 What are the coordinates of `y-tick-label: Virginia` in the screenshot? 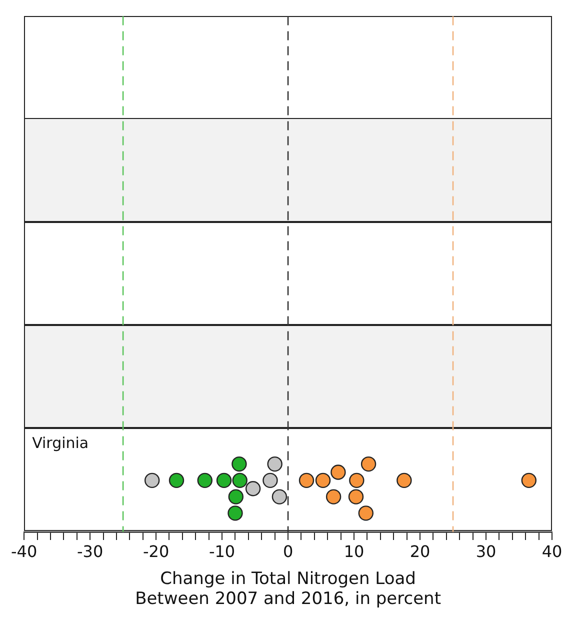 It's located at (60, 443).